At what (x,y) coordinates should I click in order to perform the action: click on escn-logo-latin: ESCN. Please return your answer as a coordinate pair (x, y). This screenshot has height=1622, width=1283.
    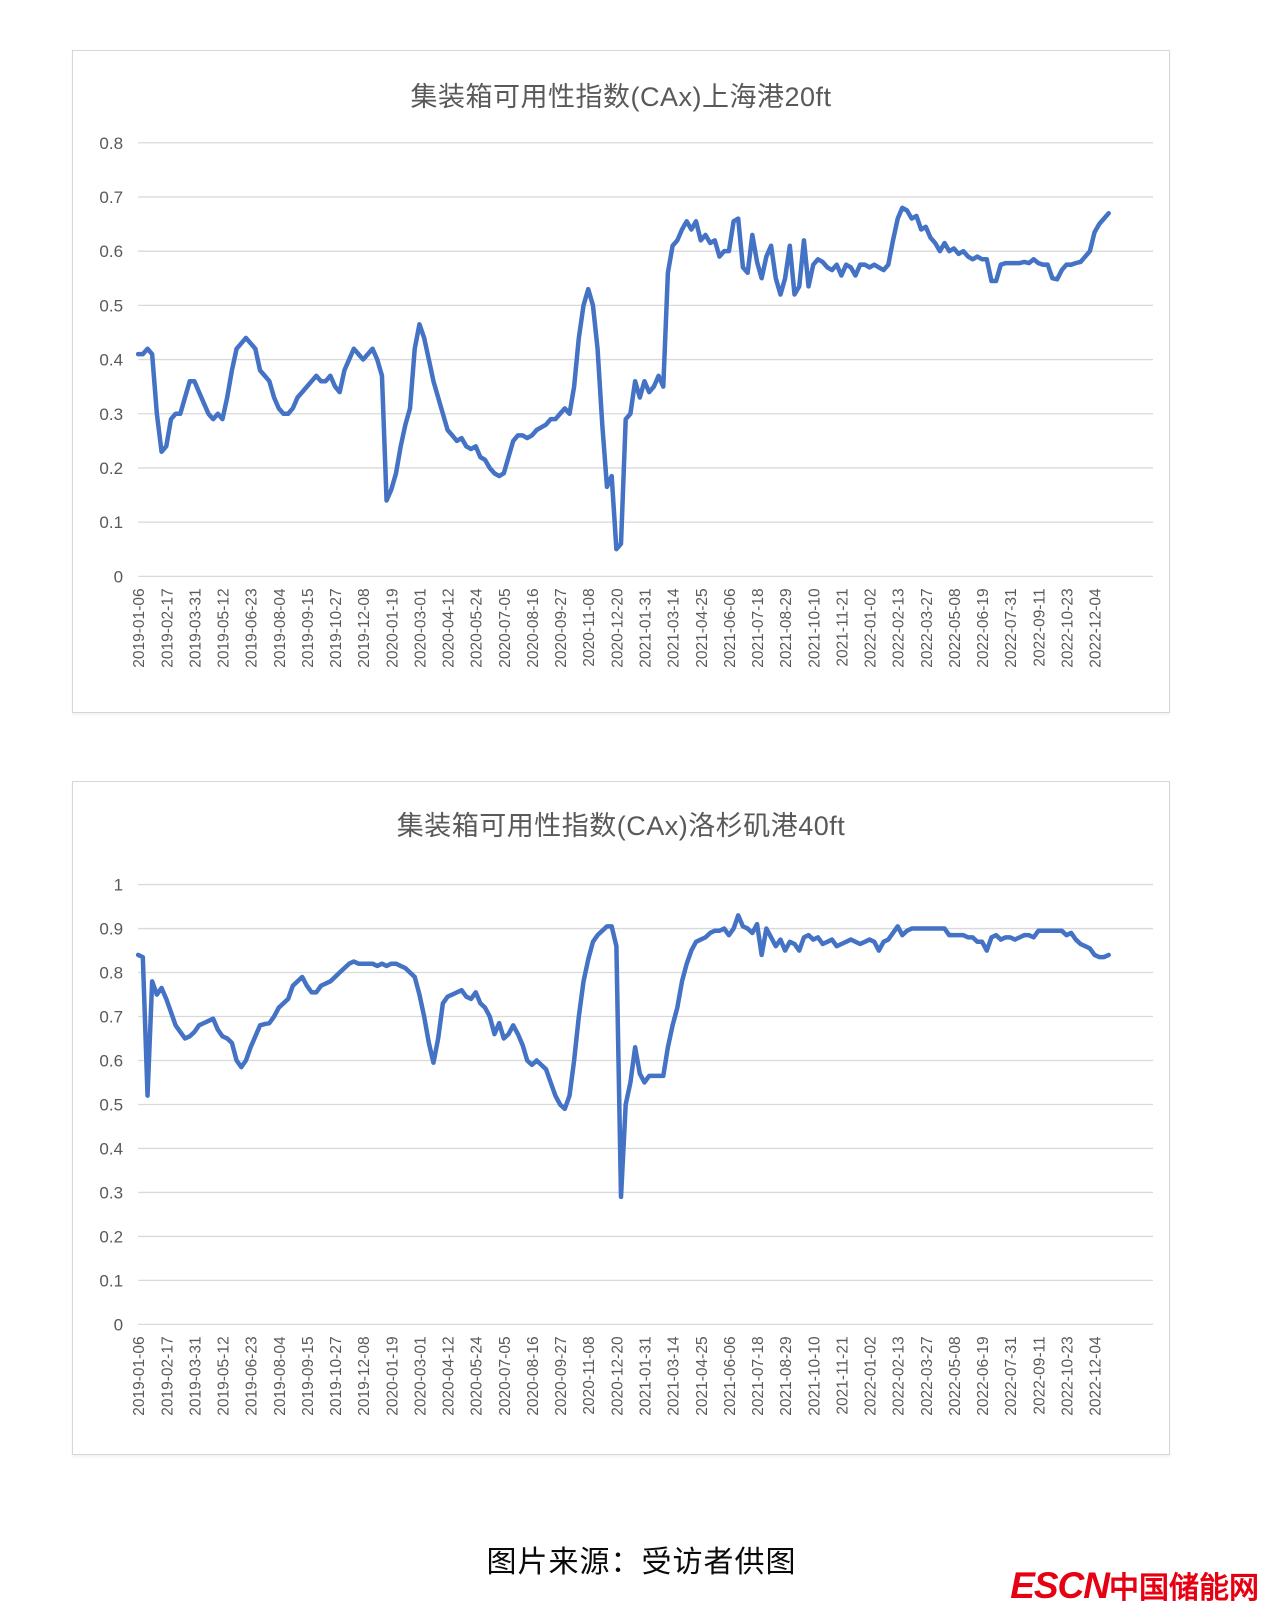
    Looking at the image, I should click on (1060, 1585).